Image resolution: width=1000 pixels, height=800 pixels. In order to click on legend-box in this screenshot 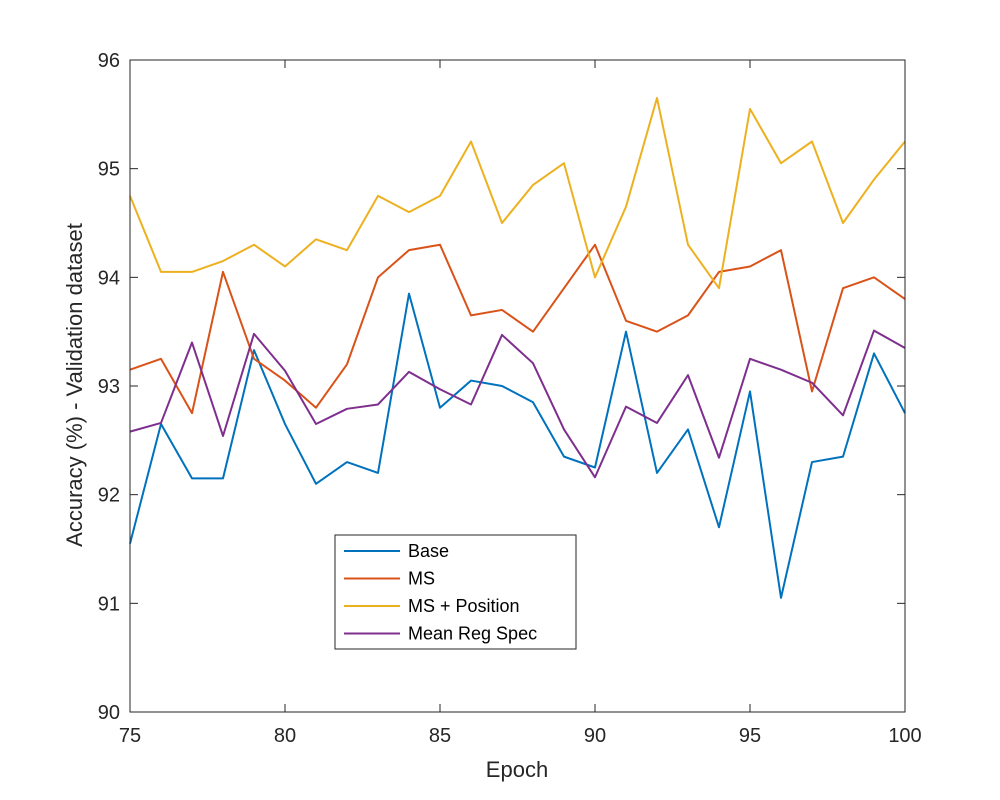, I will do `click(455, 592)`.